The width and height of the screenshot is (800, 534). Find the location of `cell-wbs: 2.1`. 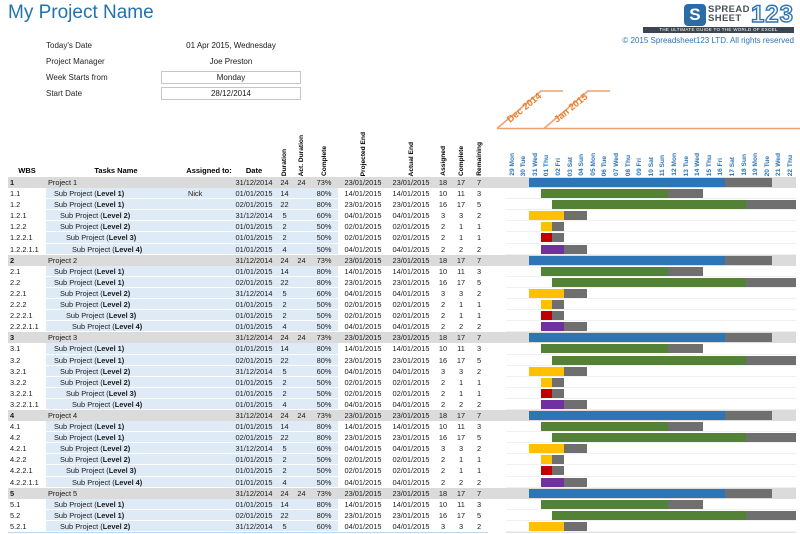

cell-wbs: 2.1 is located at coordinates (15, 271).